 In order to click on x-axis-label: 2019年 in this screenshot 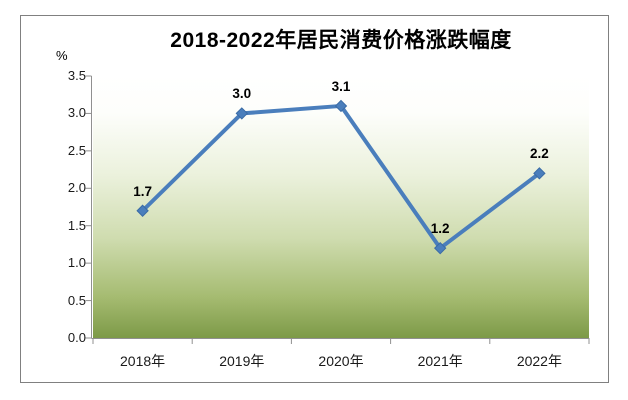, I will do `click(242, 361)`.